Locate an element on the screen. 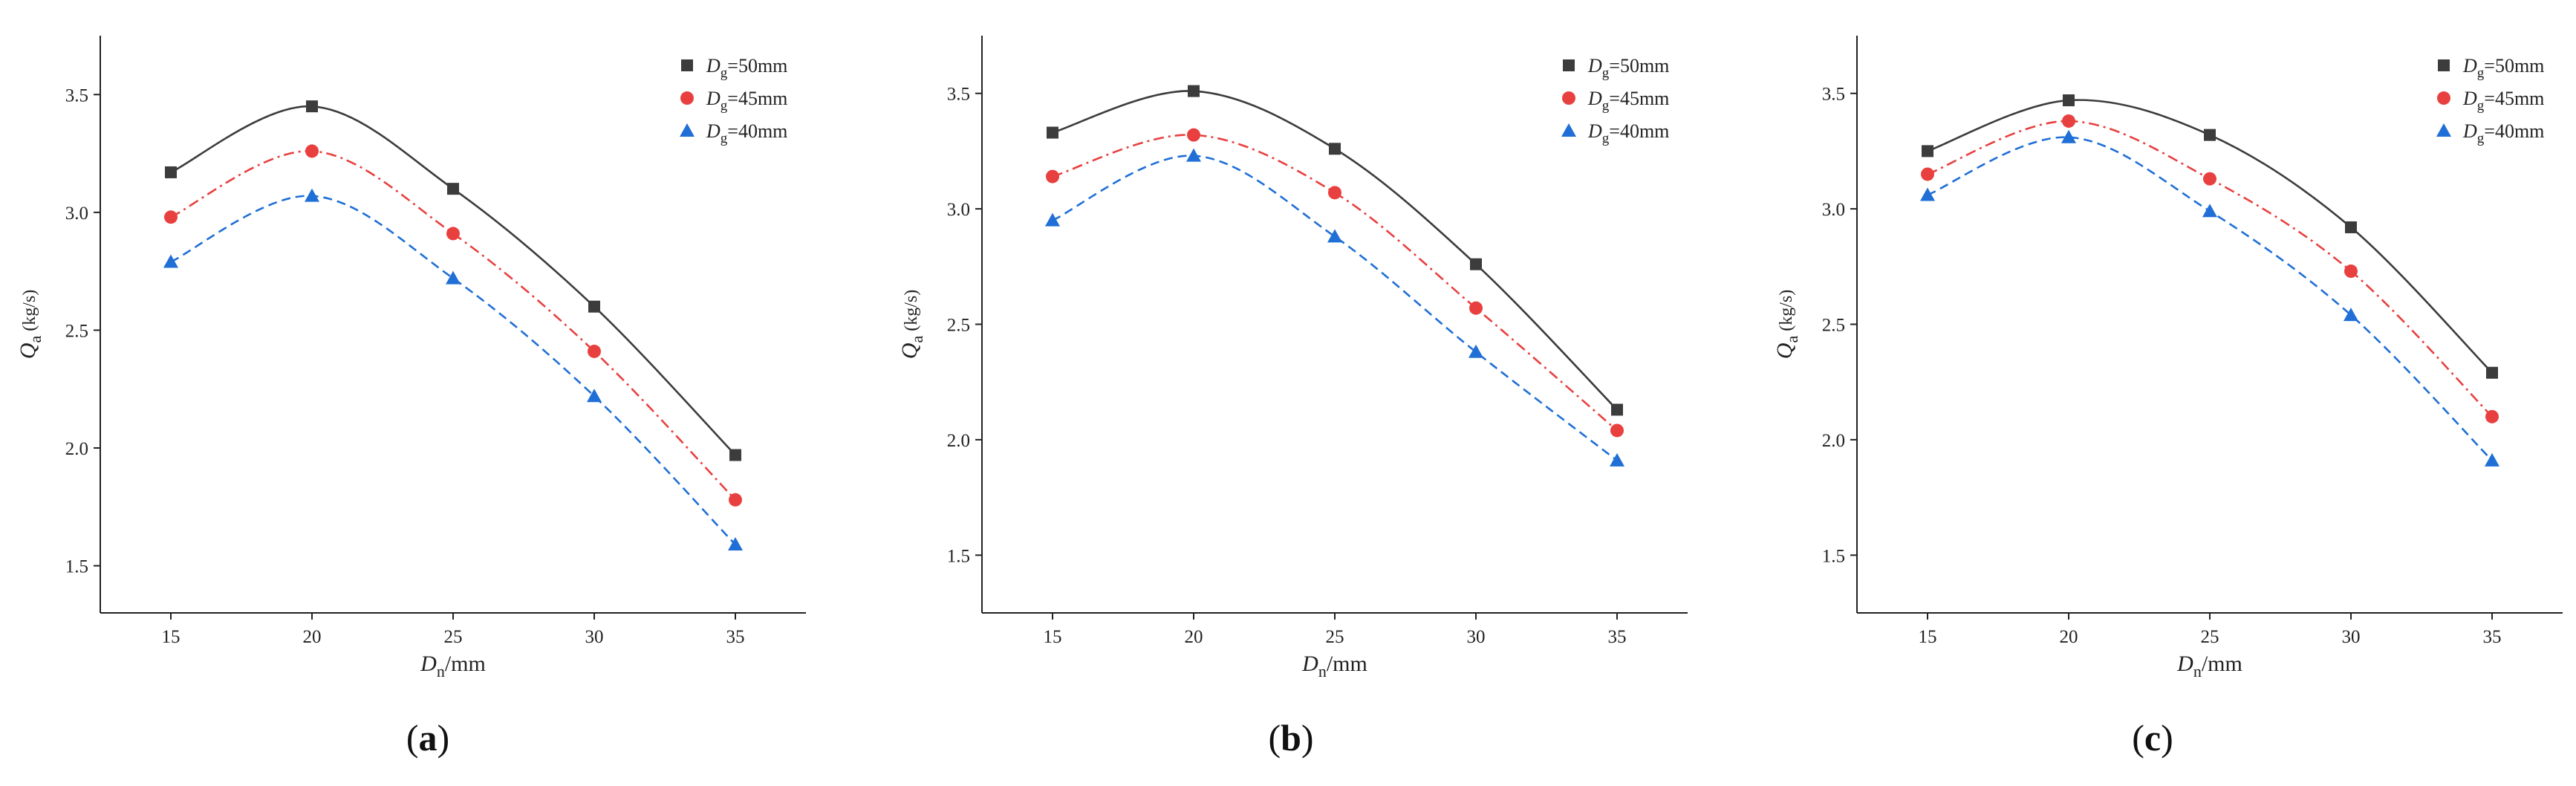 The height and width of the screenshot is (786, 2576). y-tick-label: 3.5 is located at coordinates (1833, 95).